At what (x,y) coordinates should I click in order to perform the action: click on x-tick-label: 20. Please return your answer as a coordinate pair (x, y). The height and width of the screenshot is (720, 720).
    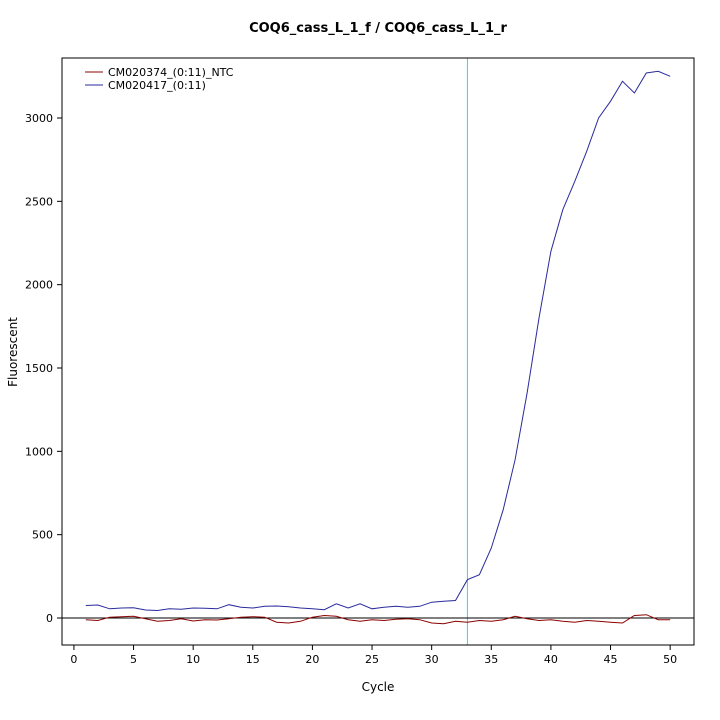
    Looking at the image, I should click on (312, 659).